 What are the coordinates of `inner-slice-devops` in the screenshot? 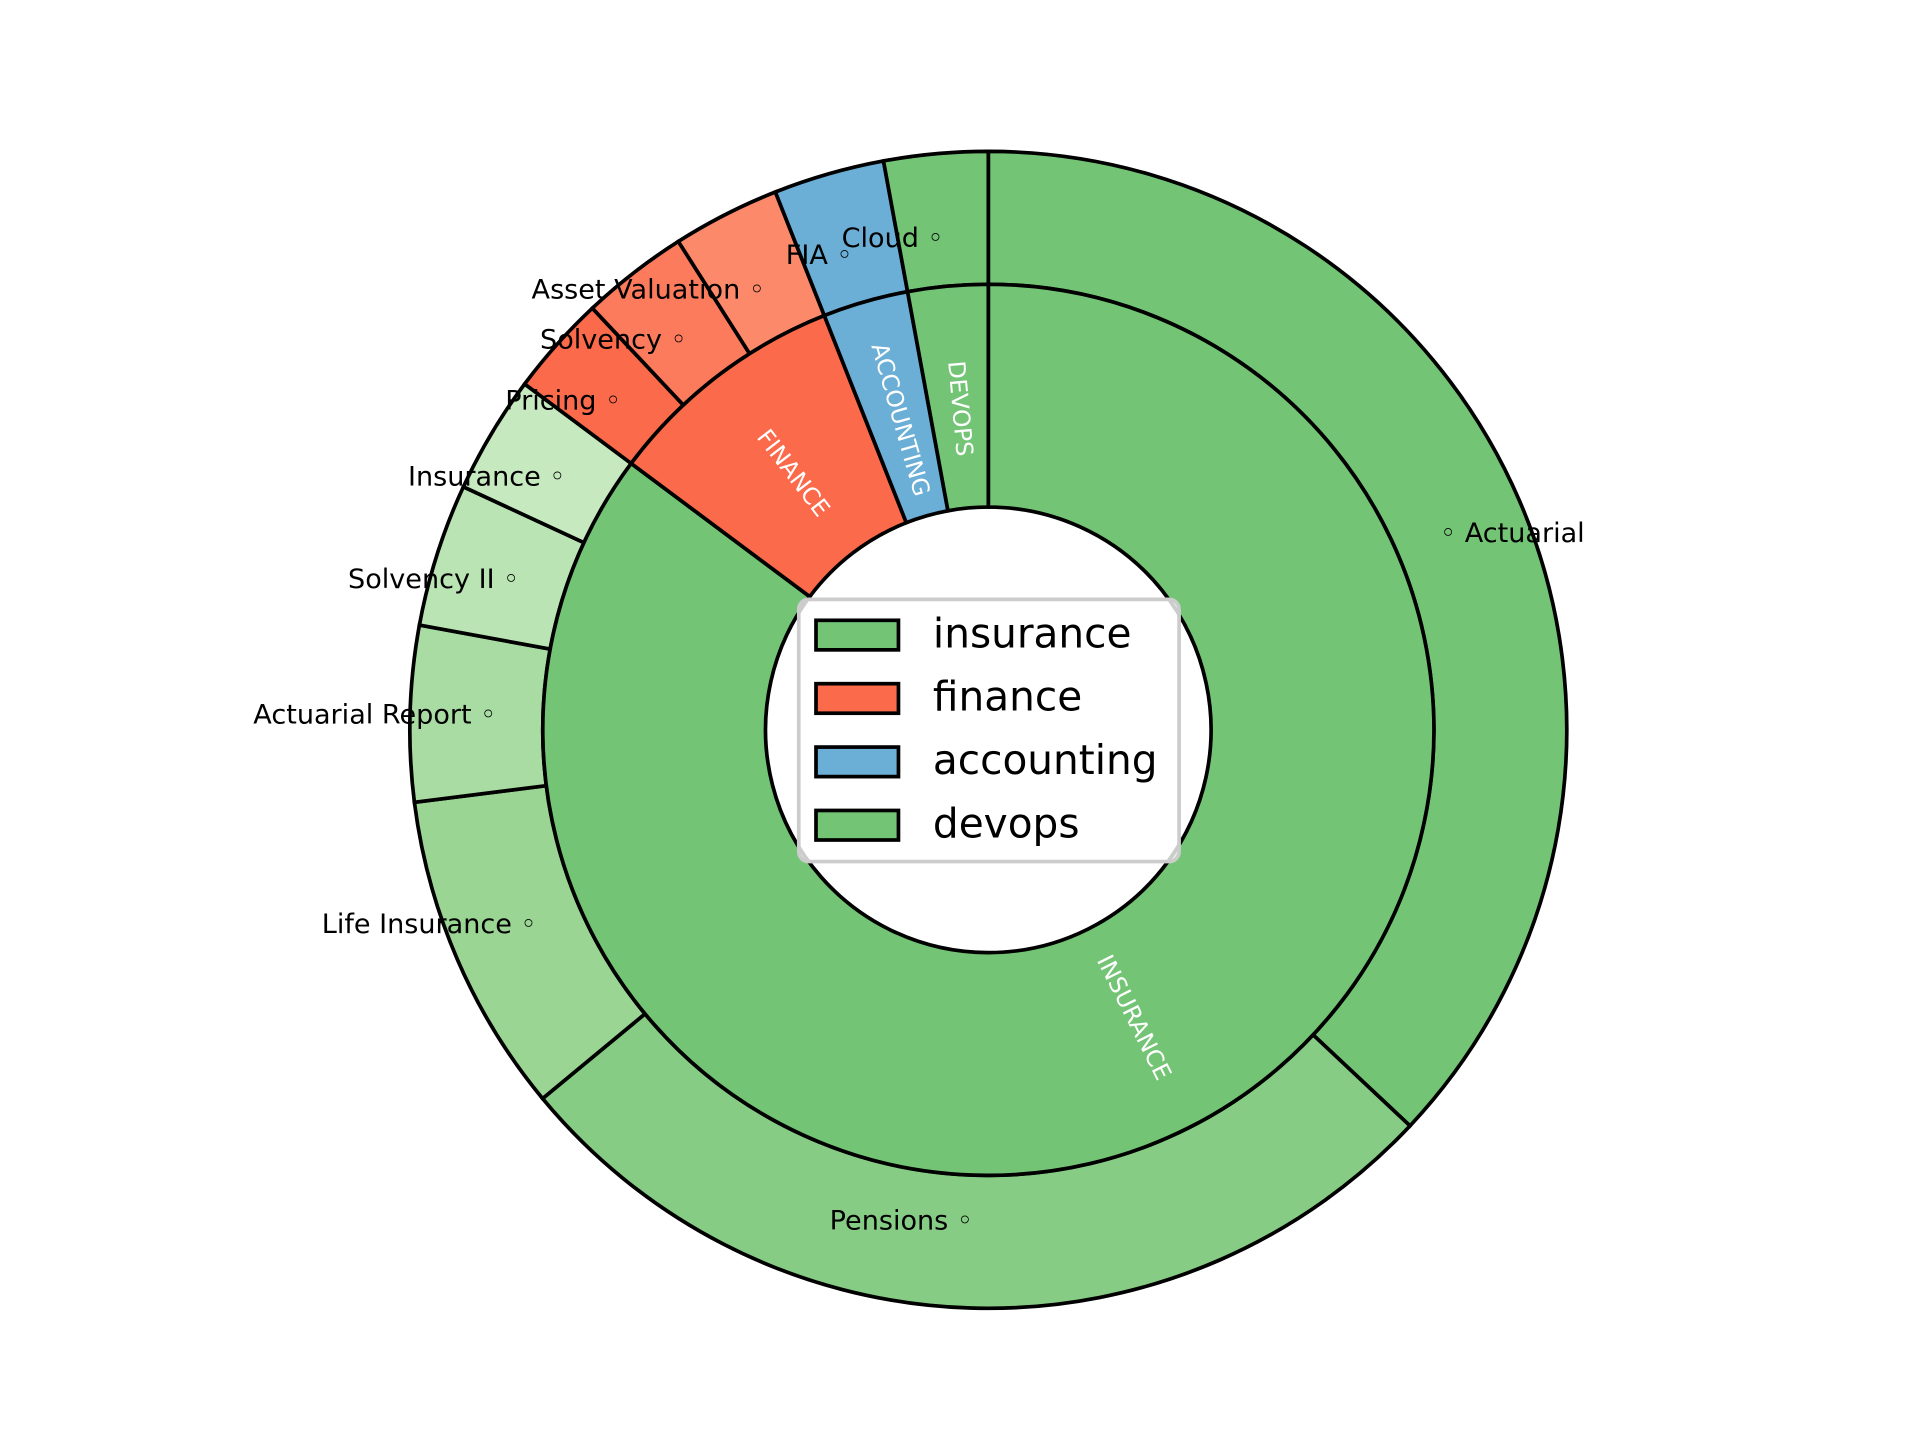 It's located at (948, 397).